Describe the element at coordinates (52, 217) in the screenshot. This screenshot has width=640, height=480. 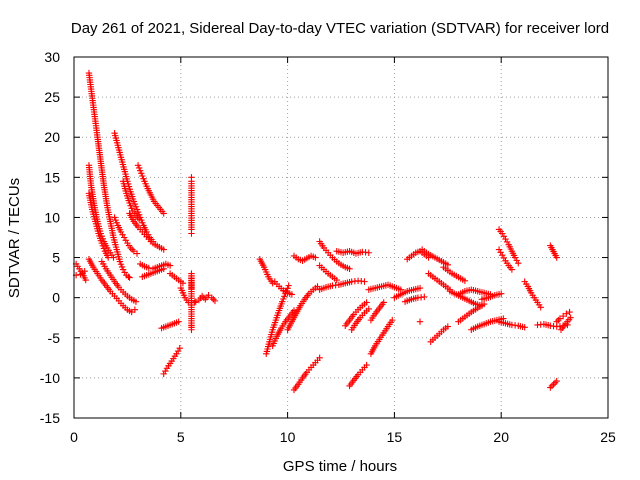
I see `y-tick-label: 10` at that location.